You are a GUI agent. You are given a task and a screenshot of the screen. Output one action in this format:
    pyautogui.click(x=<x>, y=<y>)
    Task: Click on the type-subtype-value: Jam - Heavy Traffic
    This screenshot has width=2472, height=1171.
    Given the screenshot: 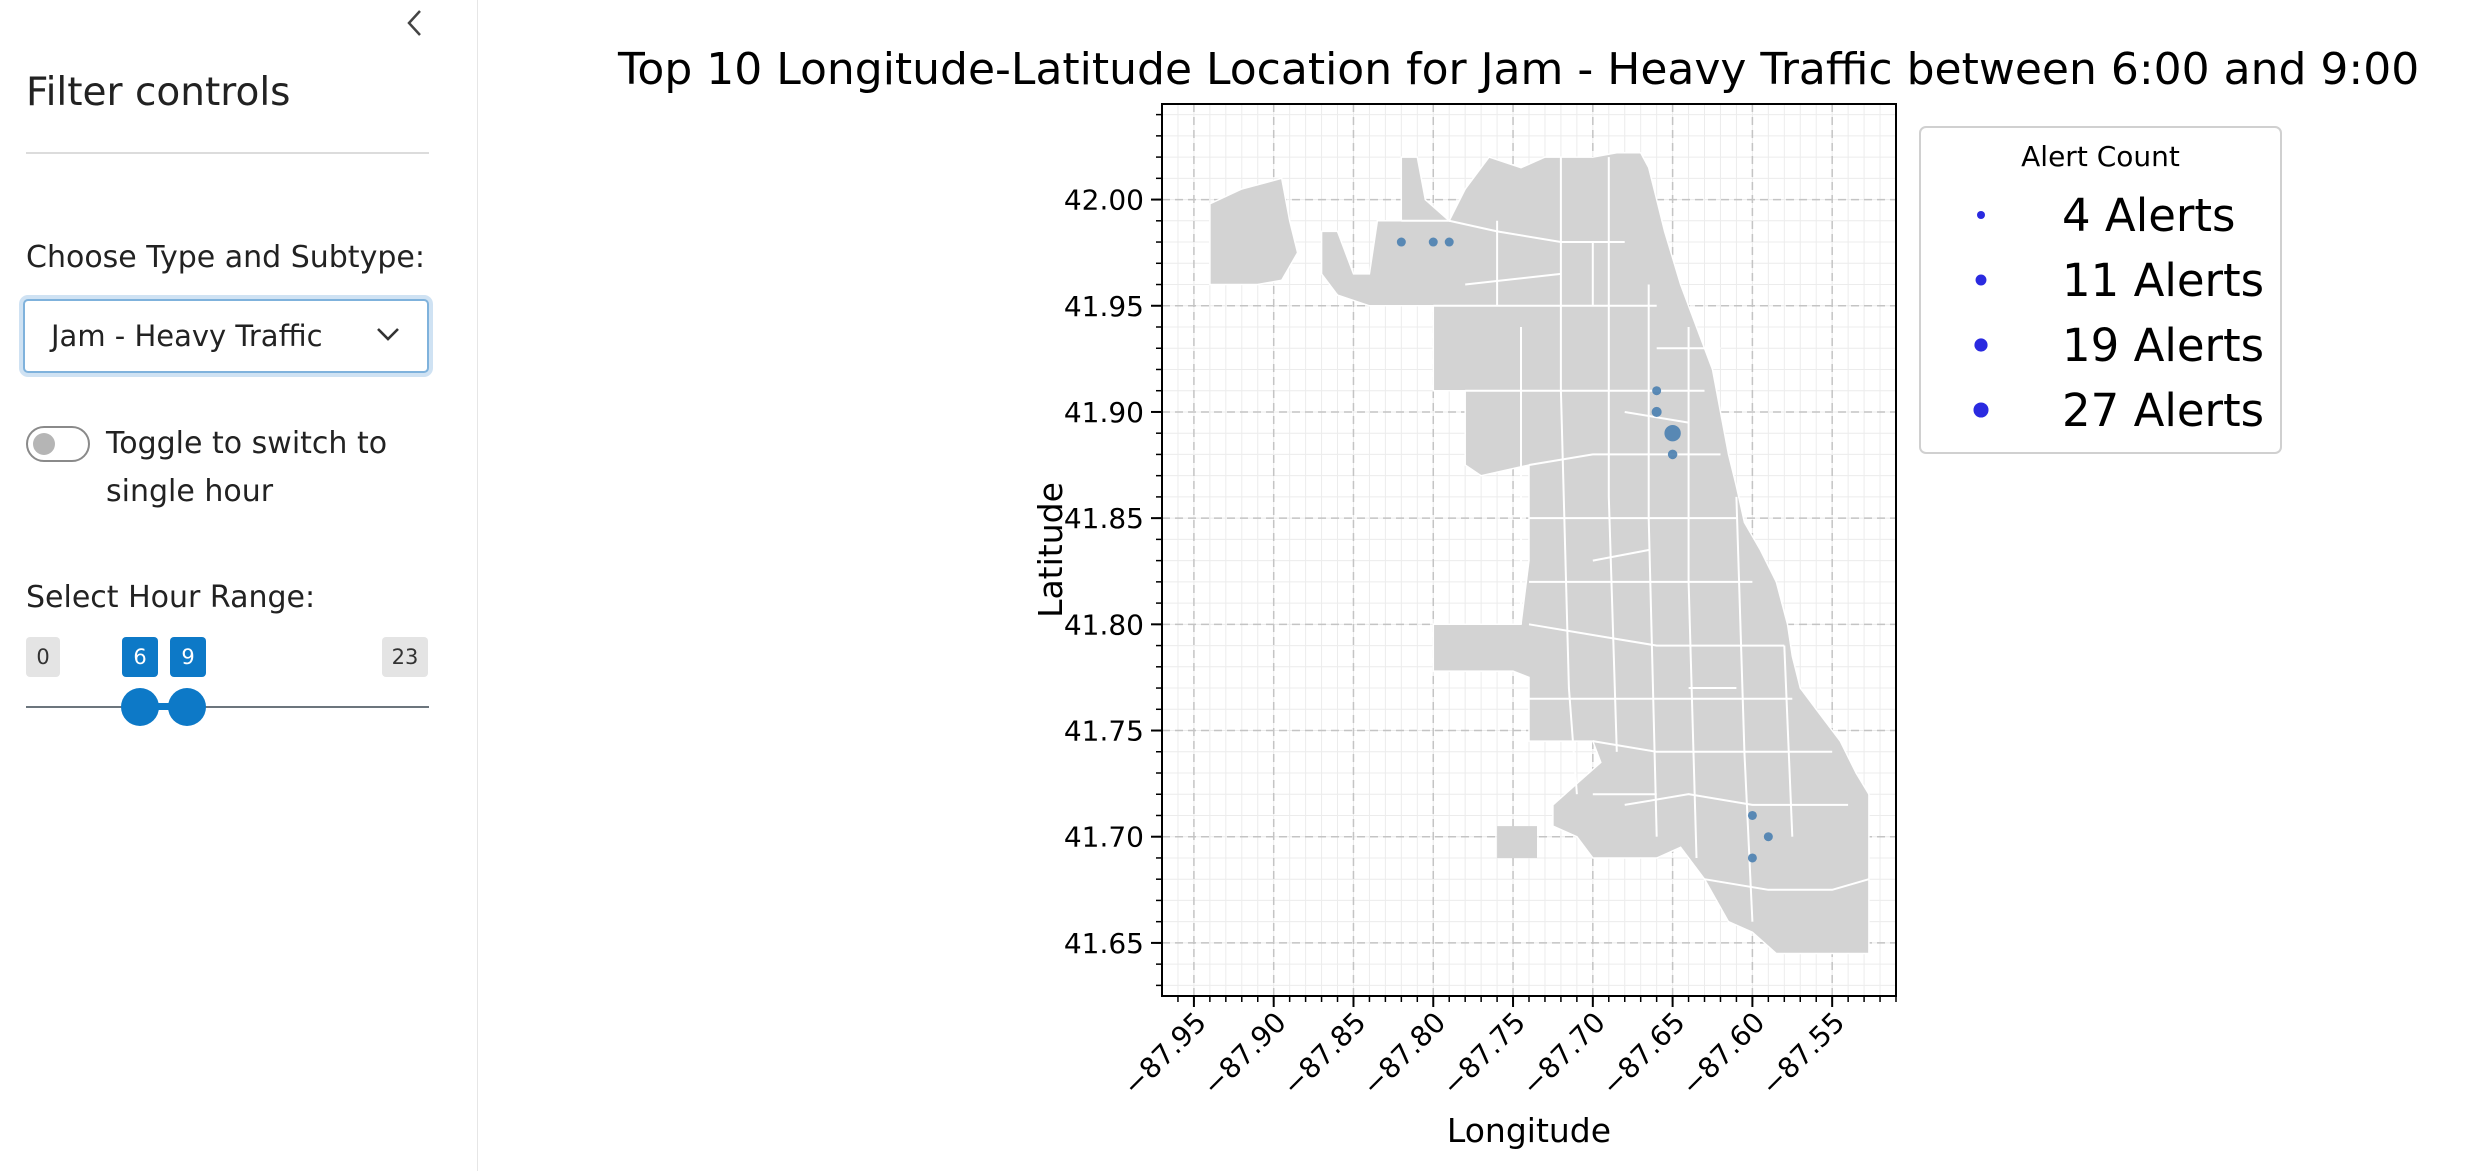 What is the action you would take?
    pyautogui.click(x=187, y=336)
    